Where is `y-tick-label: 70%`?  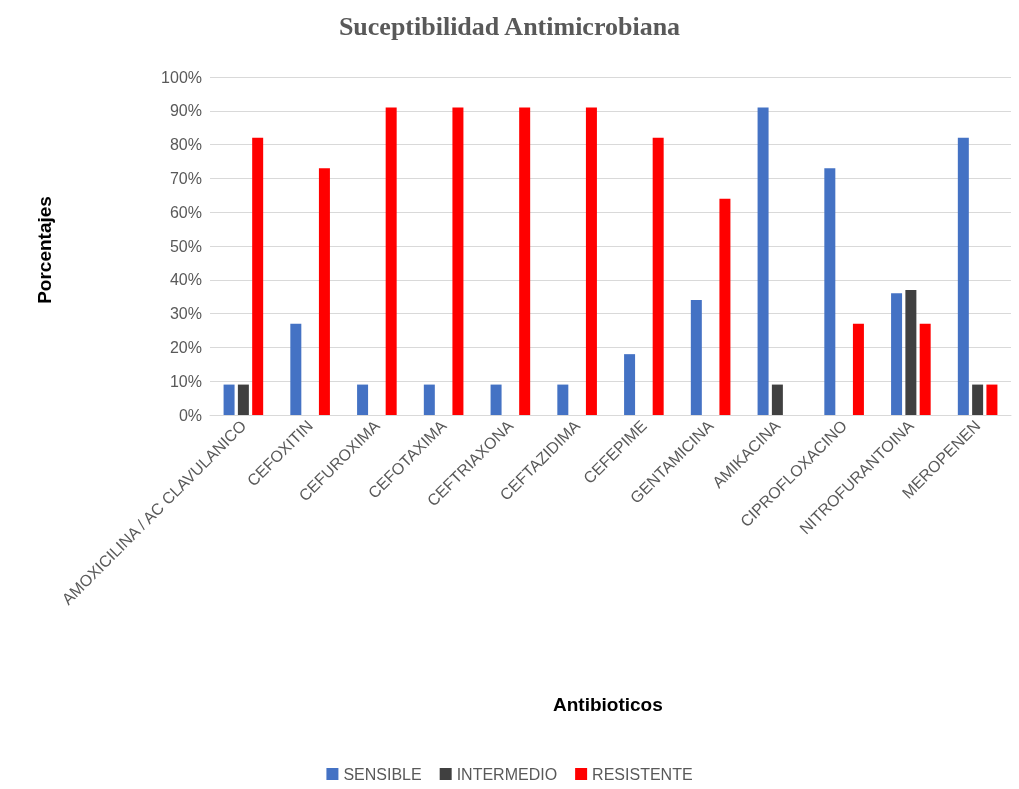
y-tick-label: 70% is located at coordinates (185, 178).